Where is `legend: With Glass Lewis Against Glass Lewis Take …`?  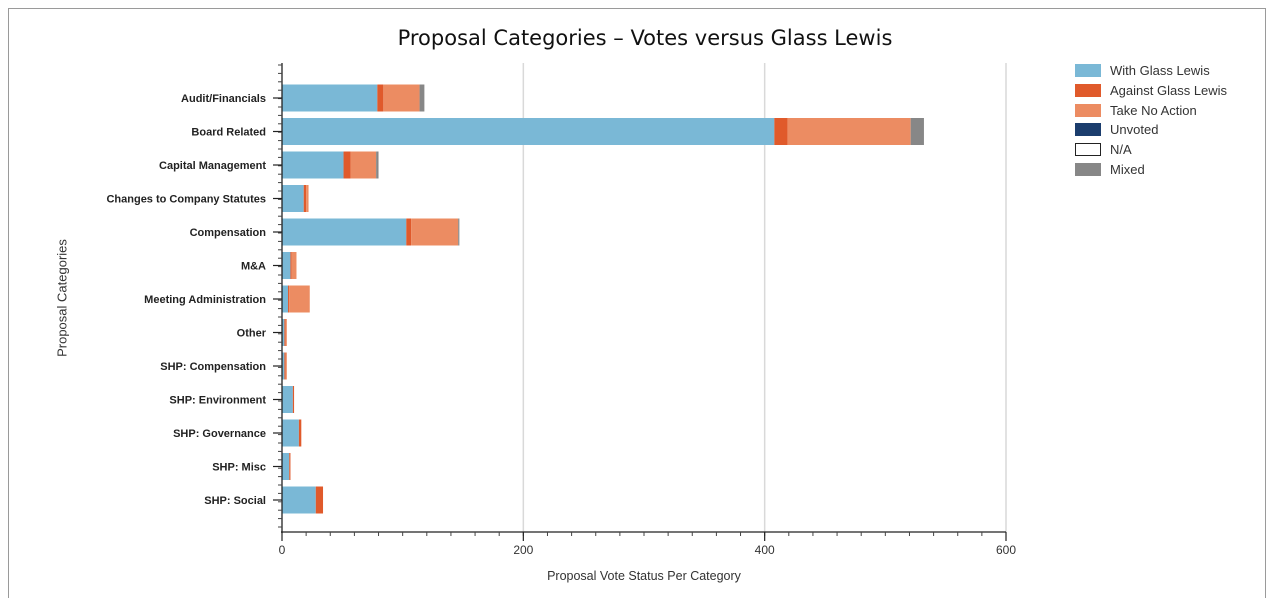
legend: With Glass Lewis Against Glass Lewis Take … is located at coordinates (1151, 120).